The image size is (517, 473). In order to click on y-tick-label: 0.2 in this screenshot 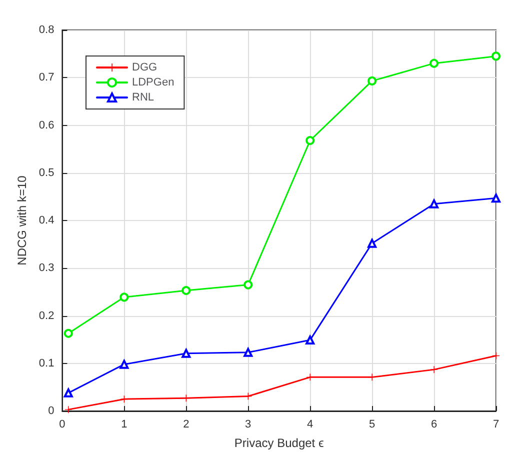, I will do `click(46, 316)`.